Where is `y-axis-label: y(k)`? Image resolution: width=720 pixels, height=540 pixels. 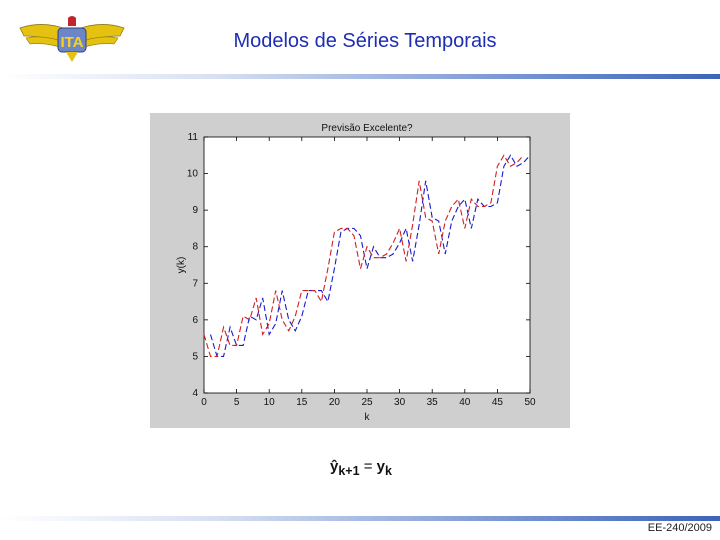 y-axis-label: y(k) is located at coordinates (181, 265).